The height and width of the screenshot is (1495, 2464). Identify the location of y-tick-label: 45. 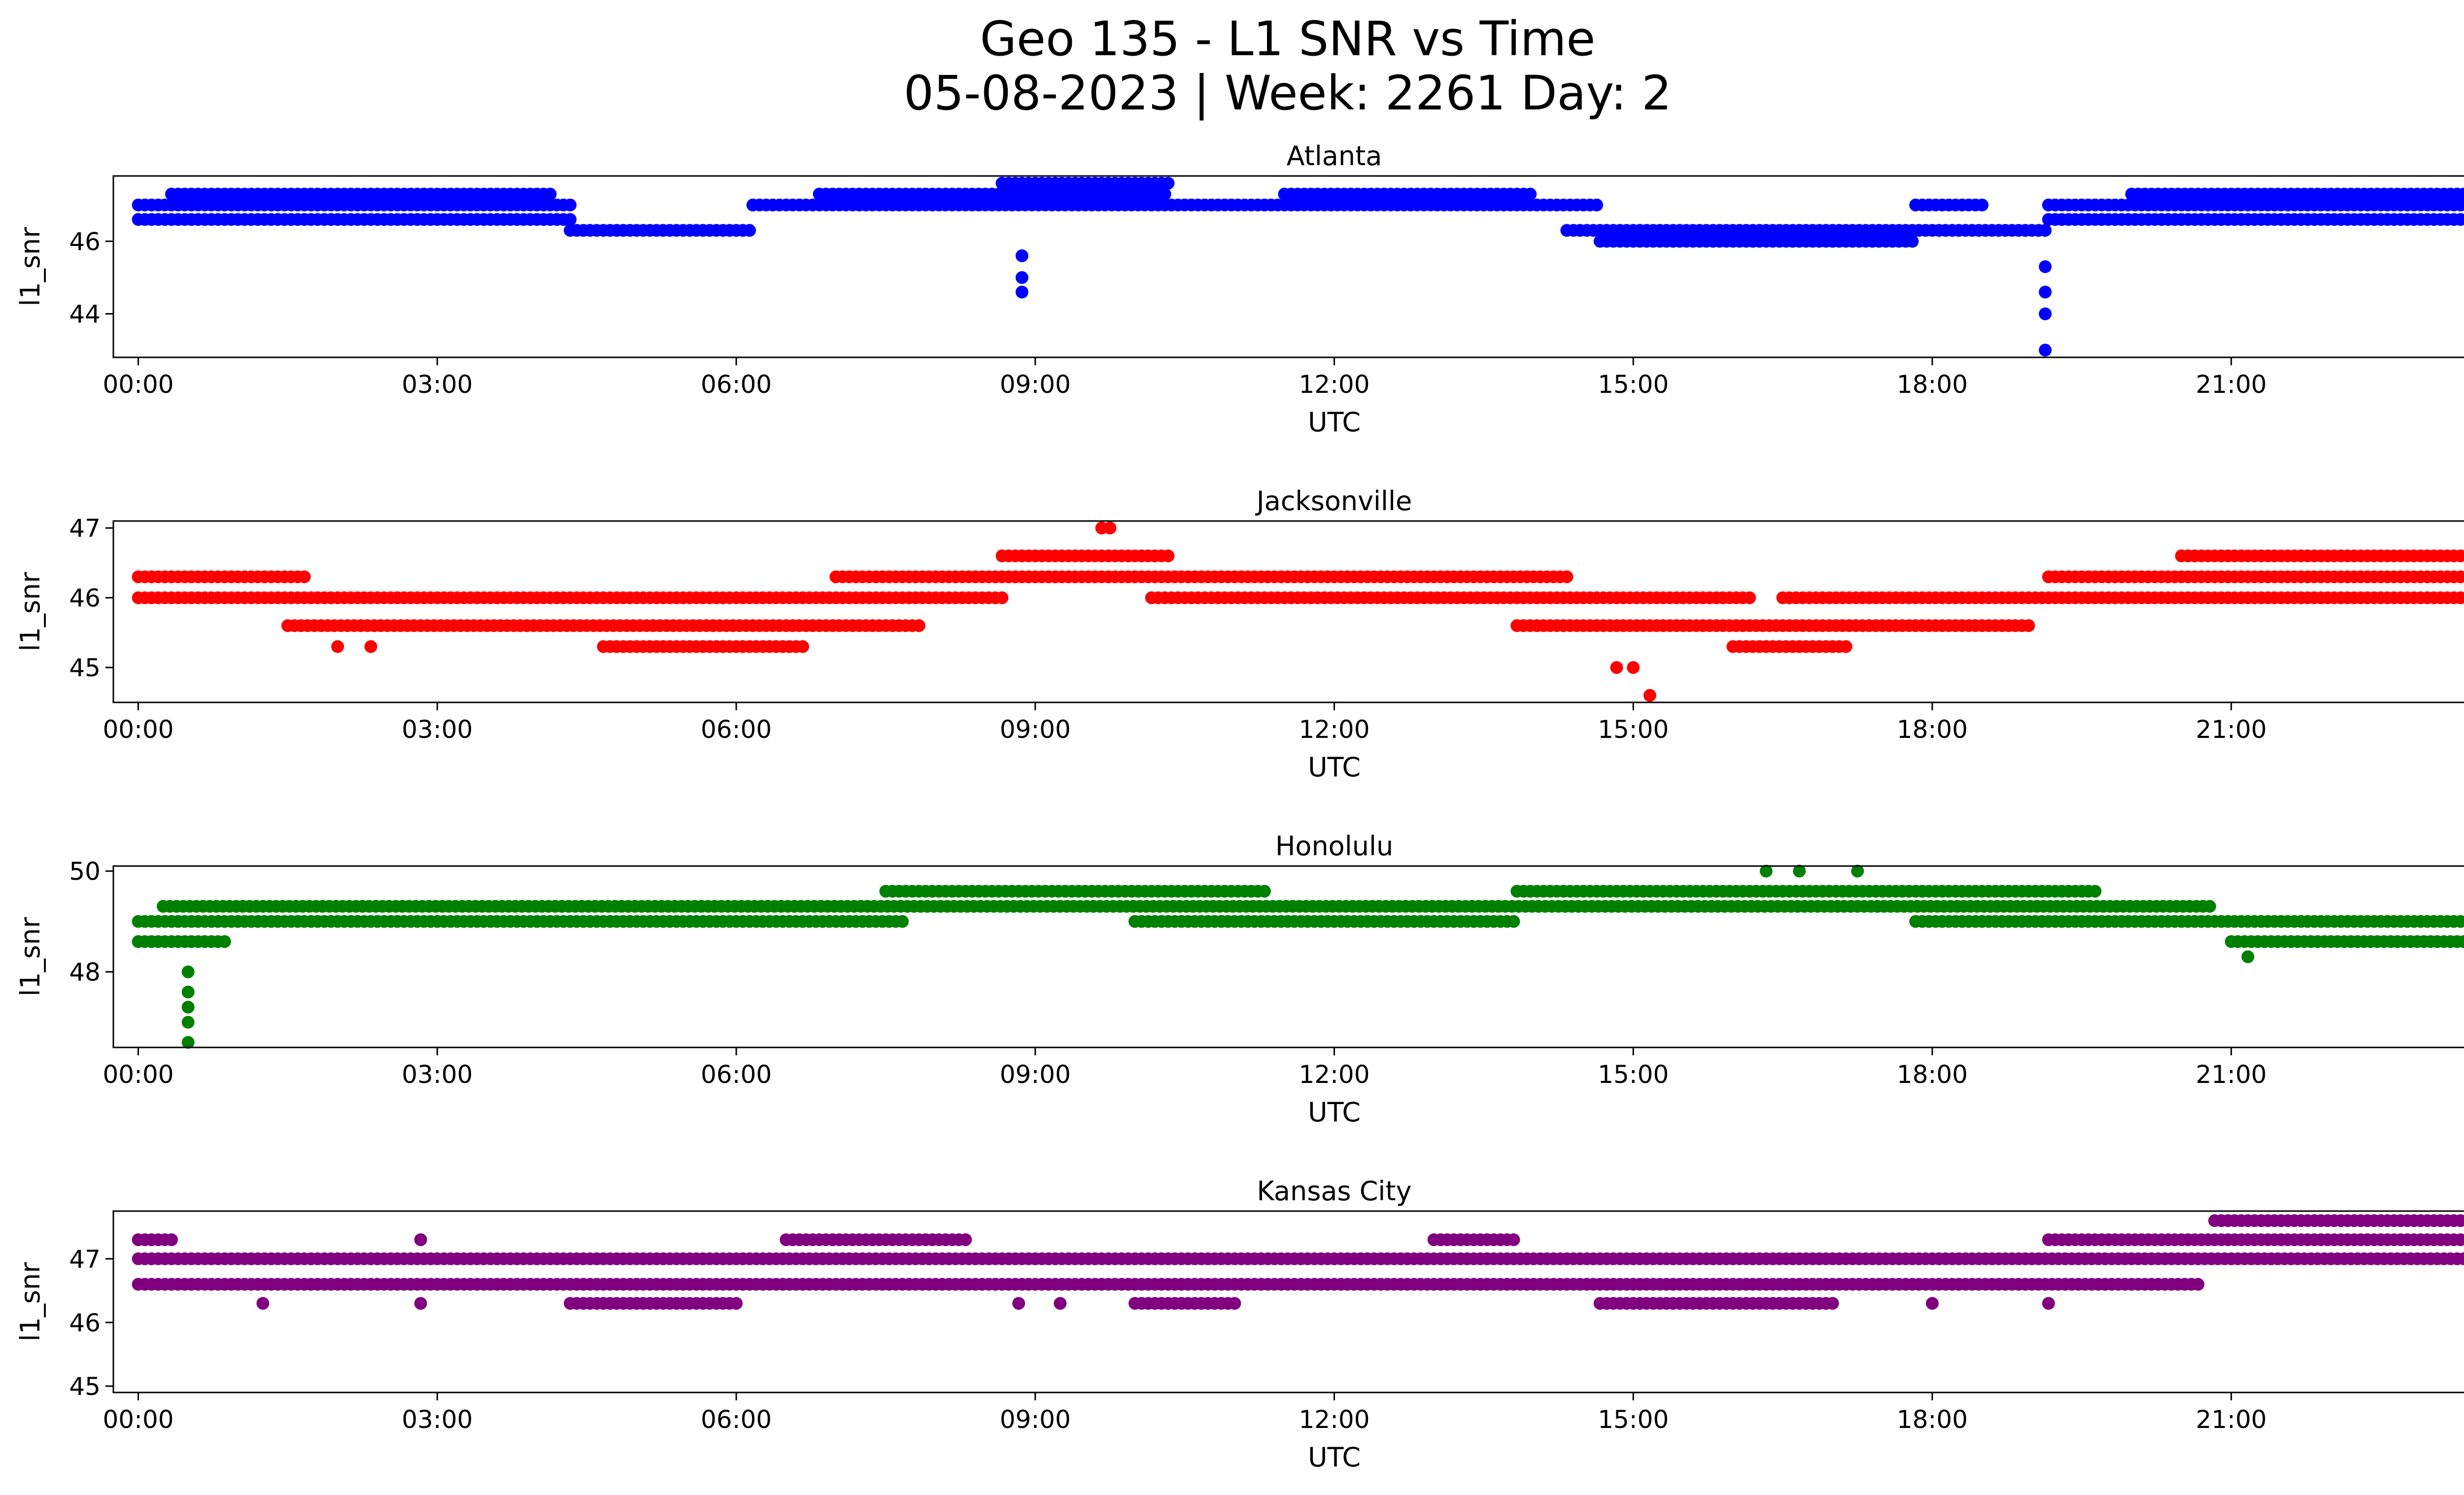
(85, 668).